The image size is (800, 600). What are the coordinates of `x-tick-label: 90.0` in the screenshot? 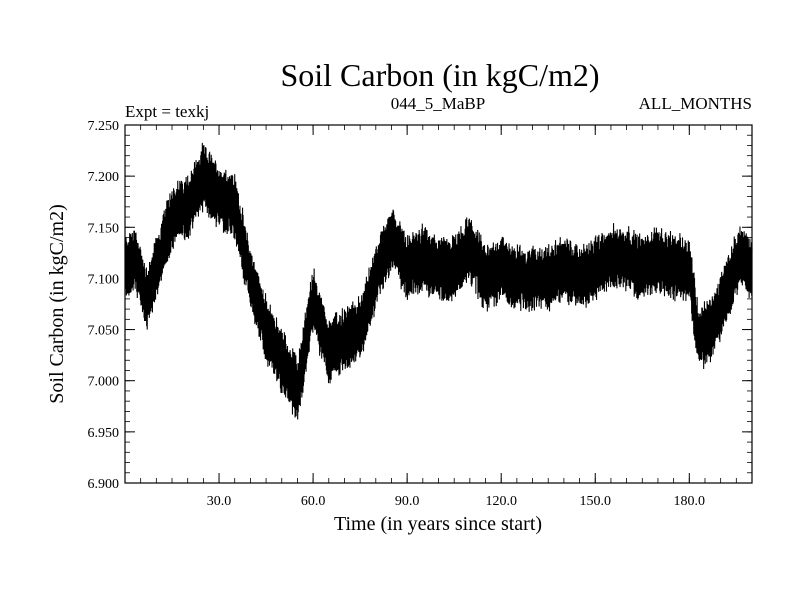 It's located at (407, 501).